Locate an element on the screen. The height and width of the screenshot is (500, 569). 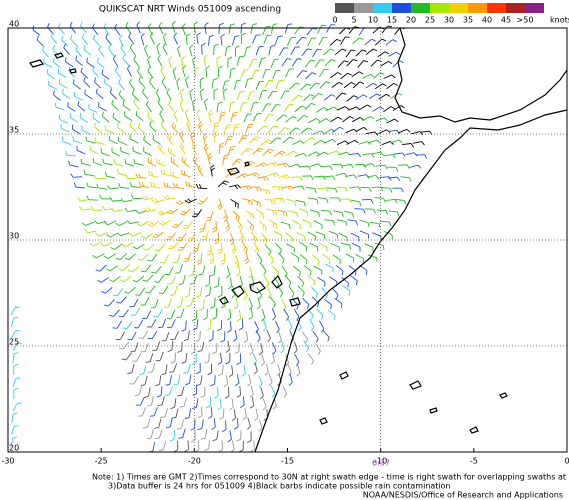
lon-label: 0 is located at coordinates (566, 461).